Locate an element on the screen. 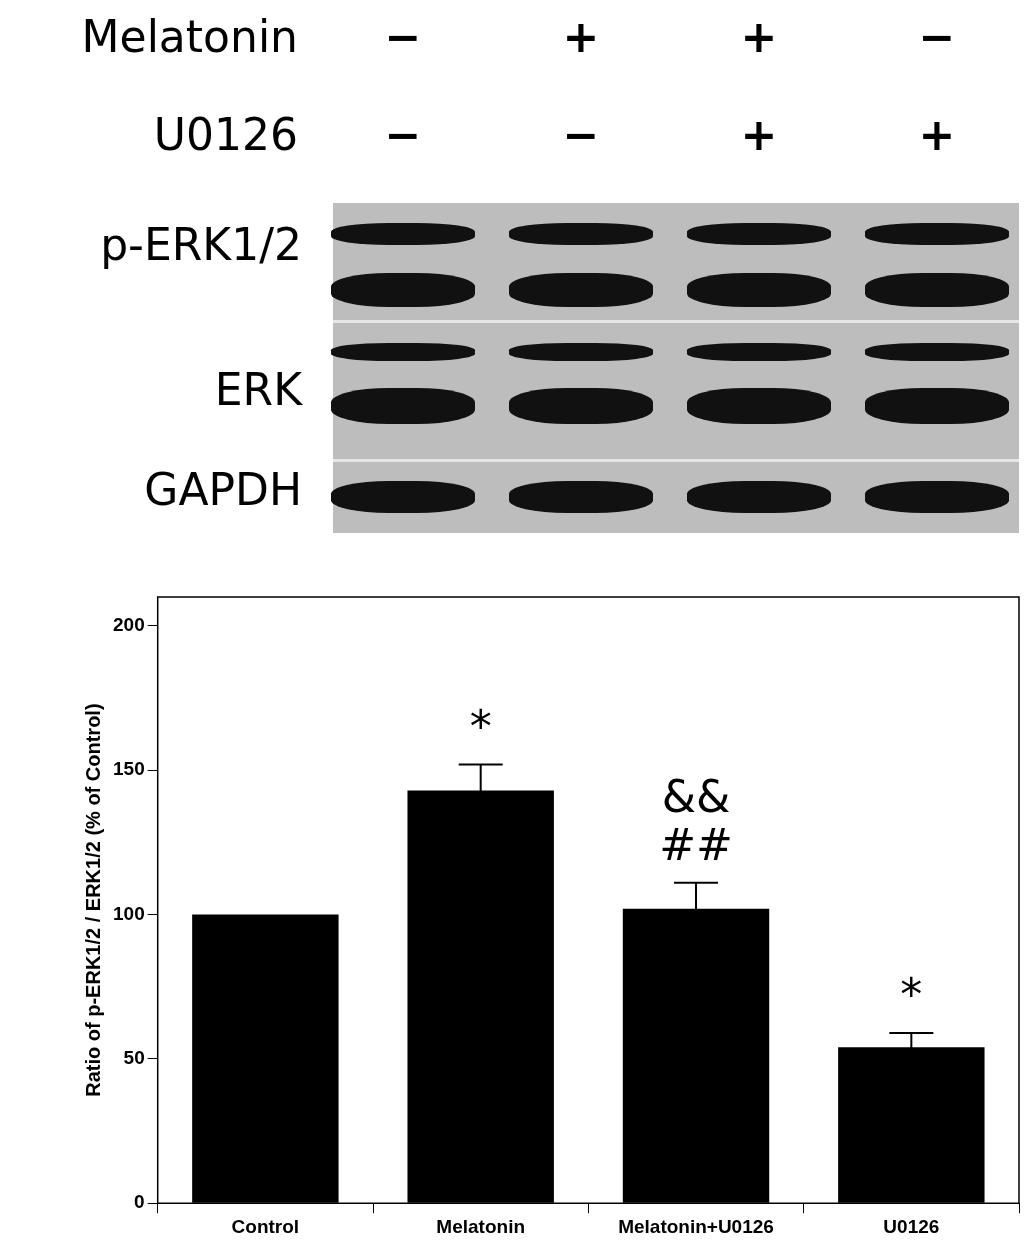 This screenshot has height=1242, width=1024. text: GAPDH is located at coordinates (223, 489).